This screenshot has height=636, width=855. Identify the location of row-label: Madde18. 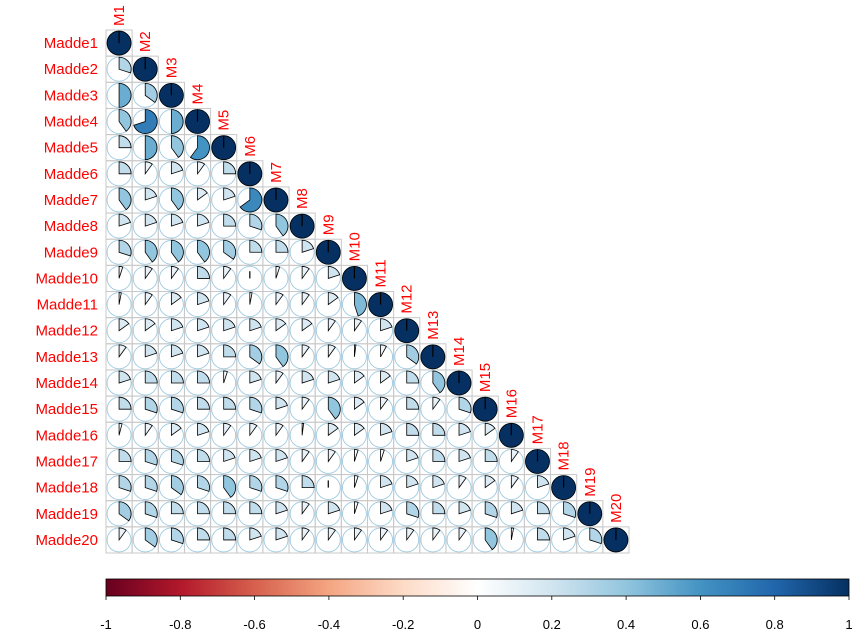
(66, 488).